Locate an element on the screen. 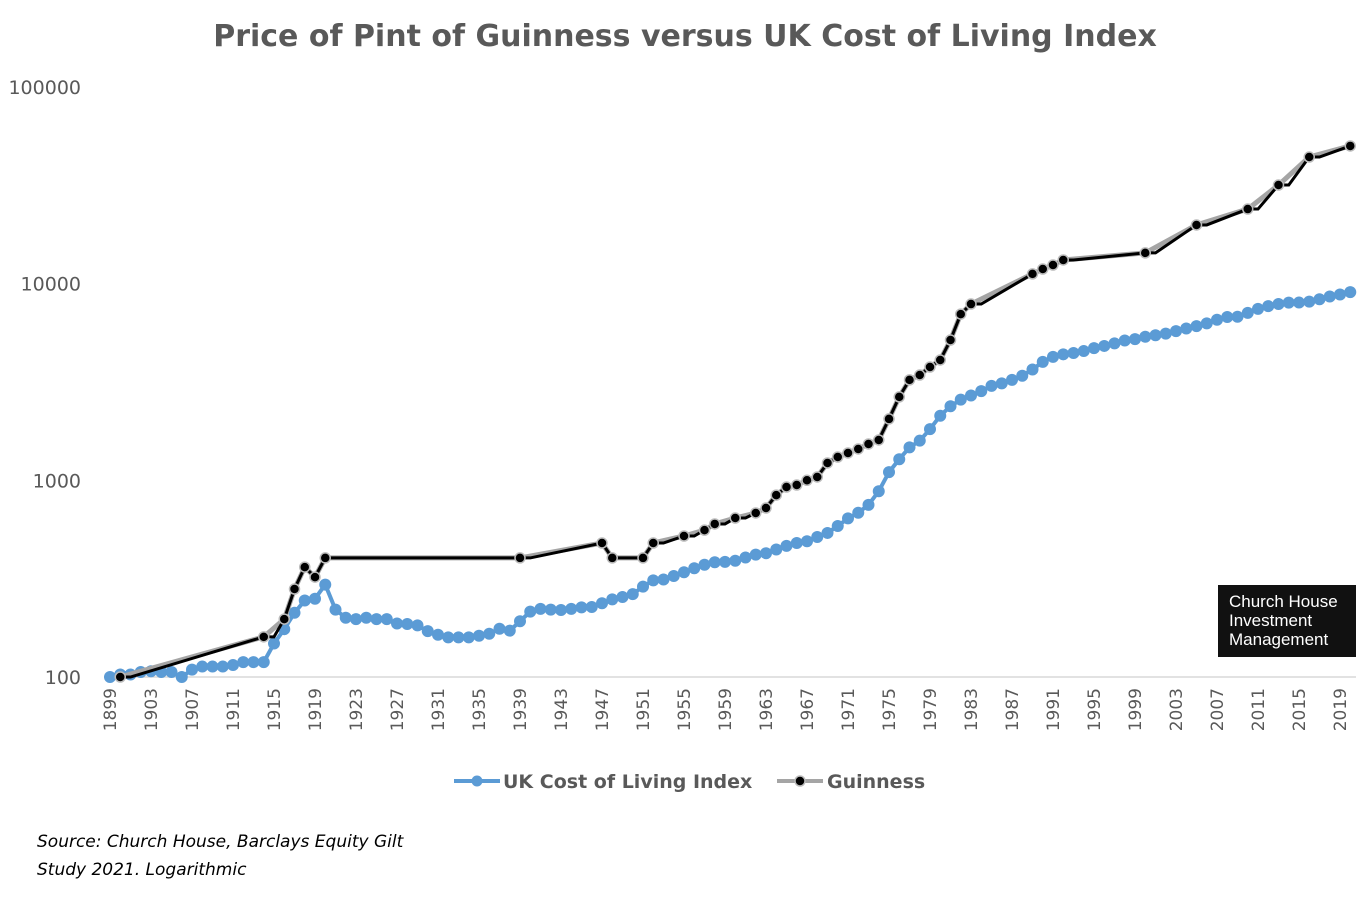  logo-line: Church House is located at coordinates (1283, 601).